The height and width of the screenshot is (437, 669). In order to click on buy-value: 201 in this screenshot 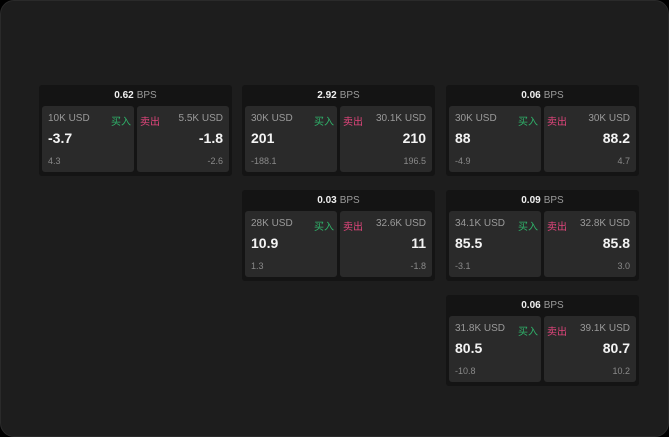, I will do `click(263, 138)`.